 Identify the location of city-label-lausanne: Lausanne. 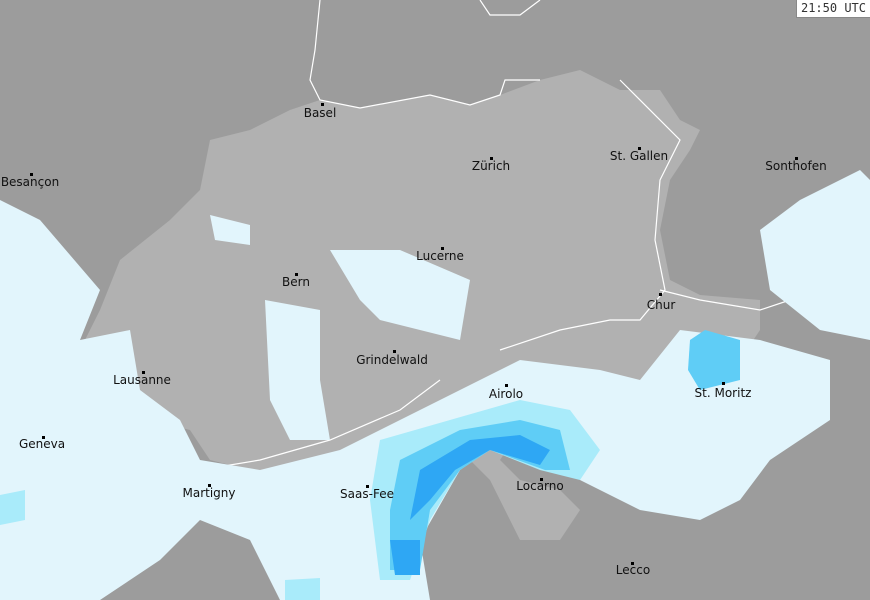
(142, 380).